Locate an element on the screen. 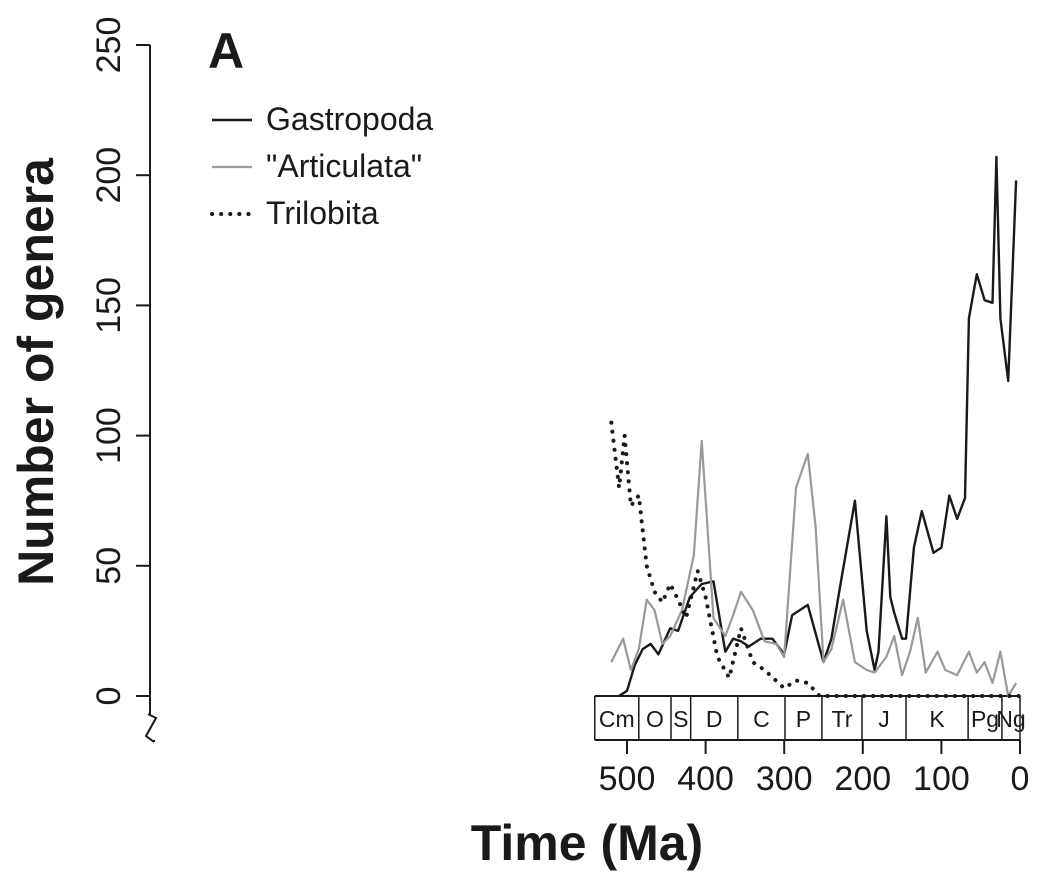 This screenshot has height=879, width=1038. axis-break-mark is located at coordinates (151, 728).